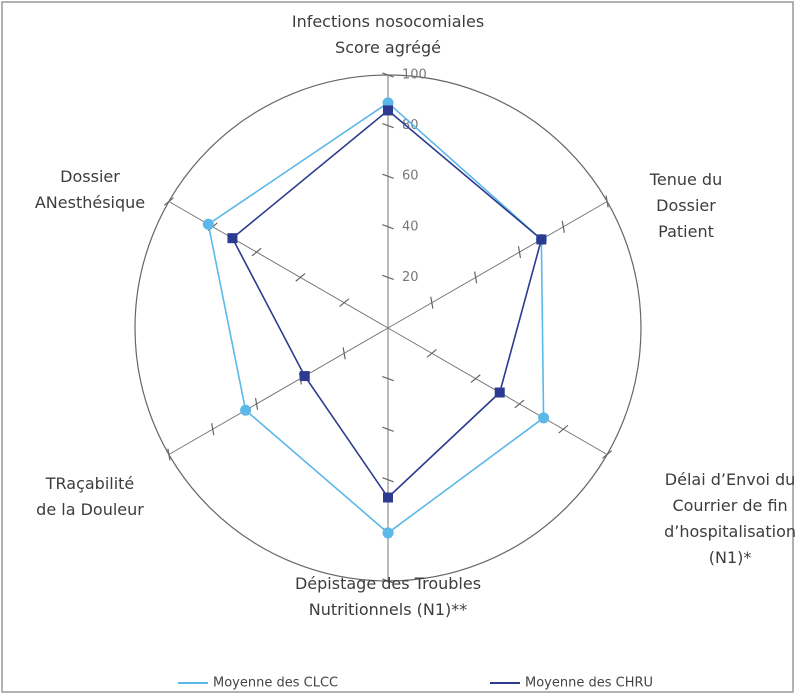 The image size is (796, 695). I want to click on tick-label: 80, so click(410, 125).